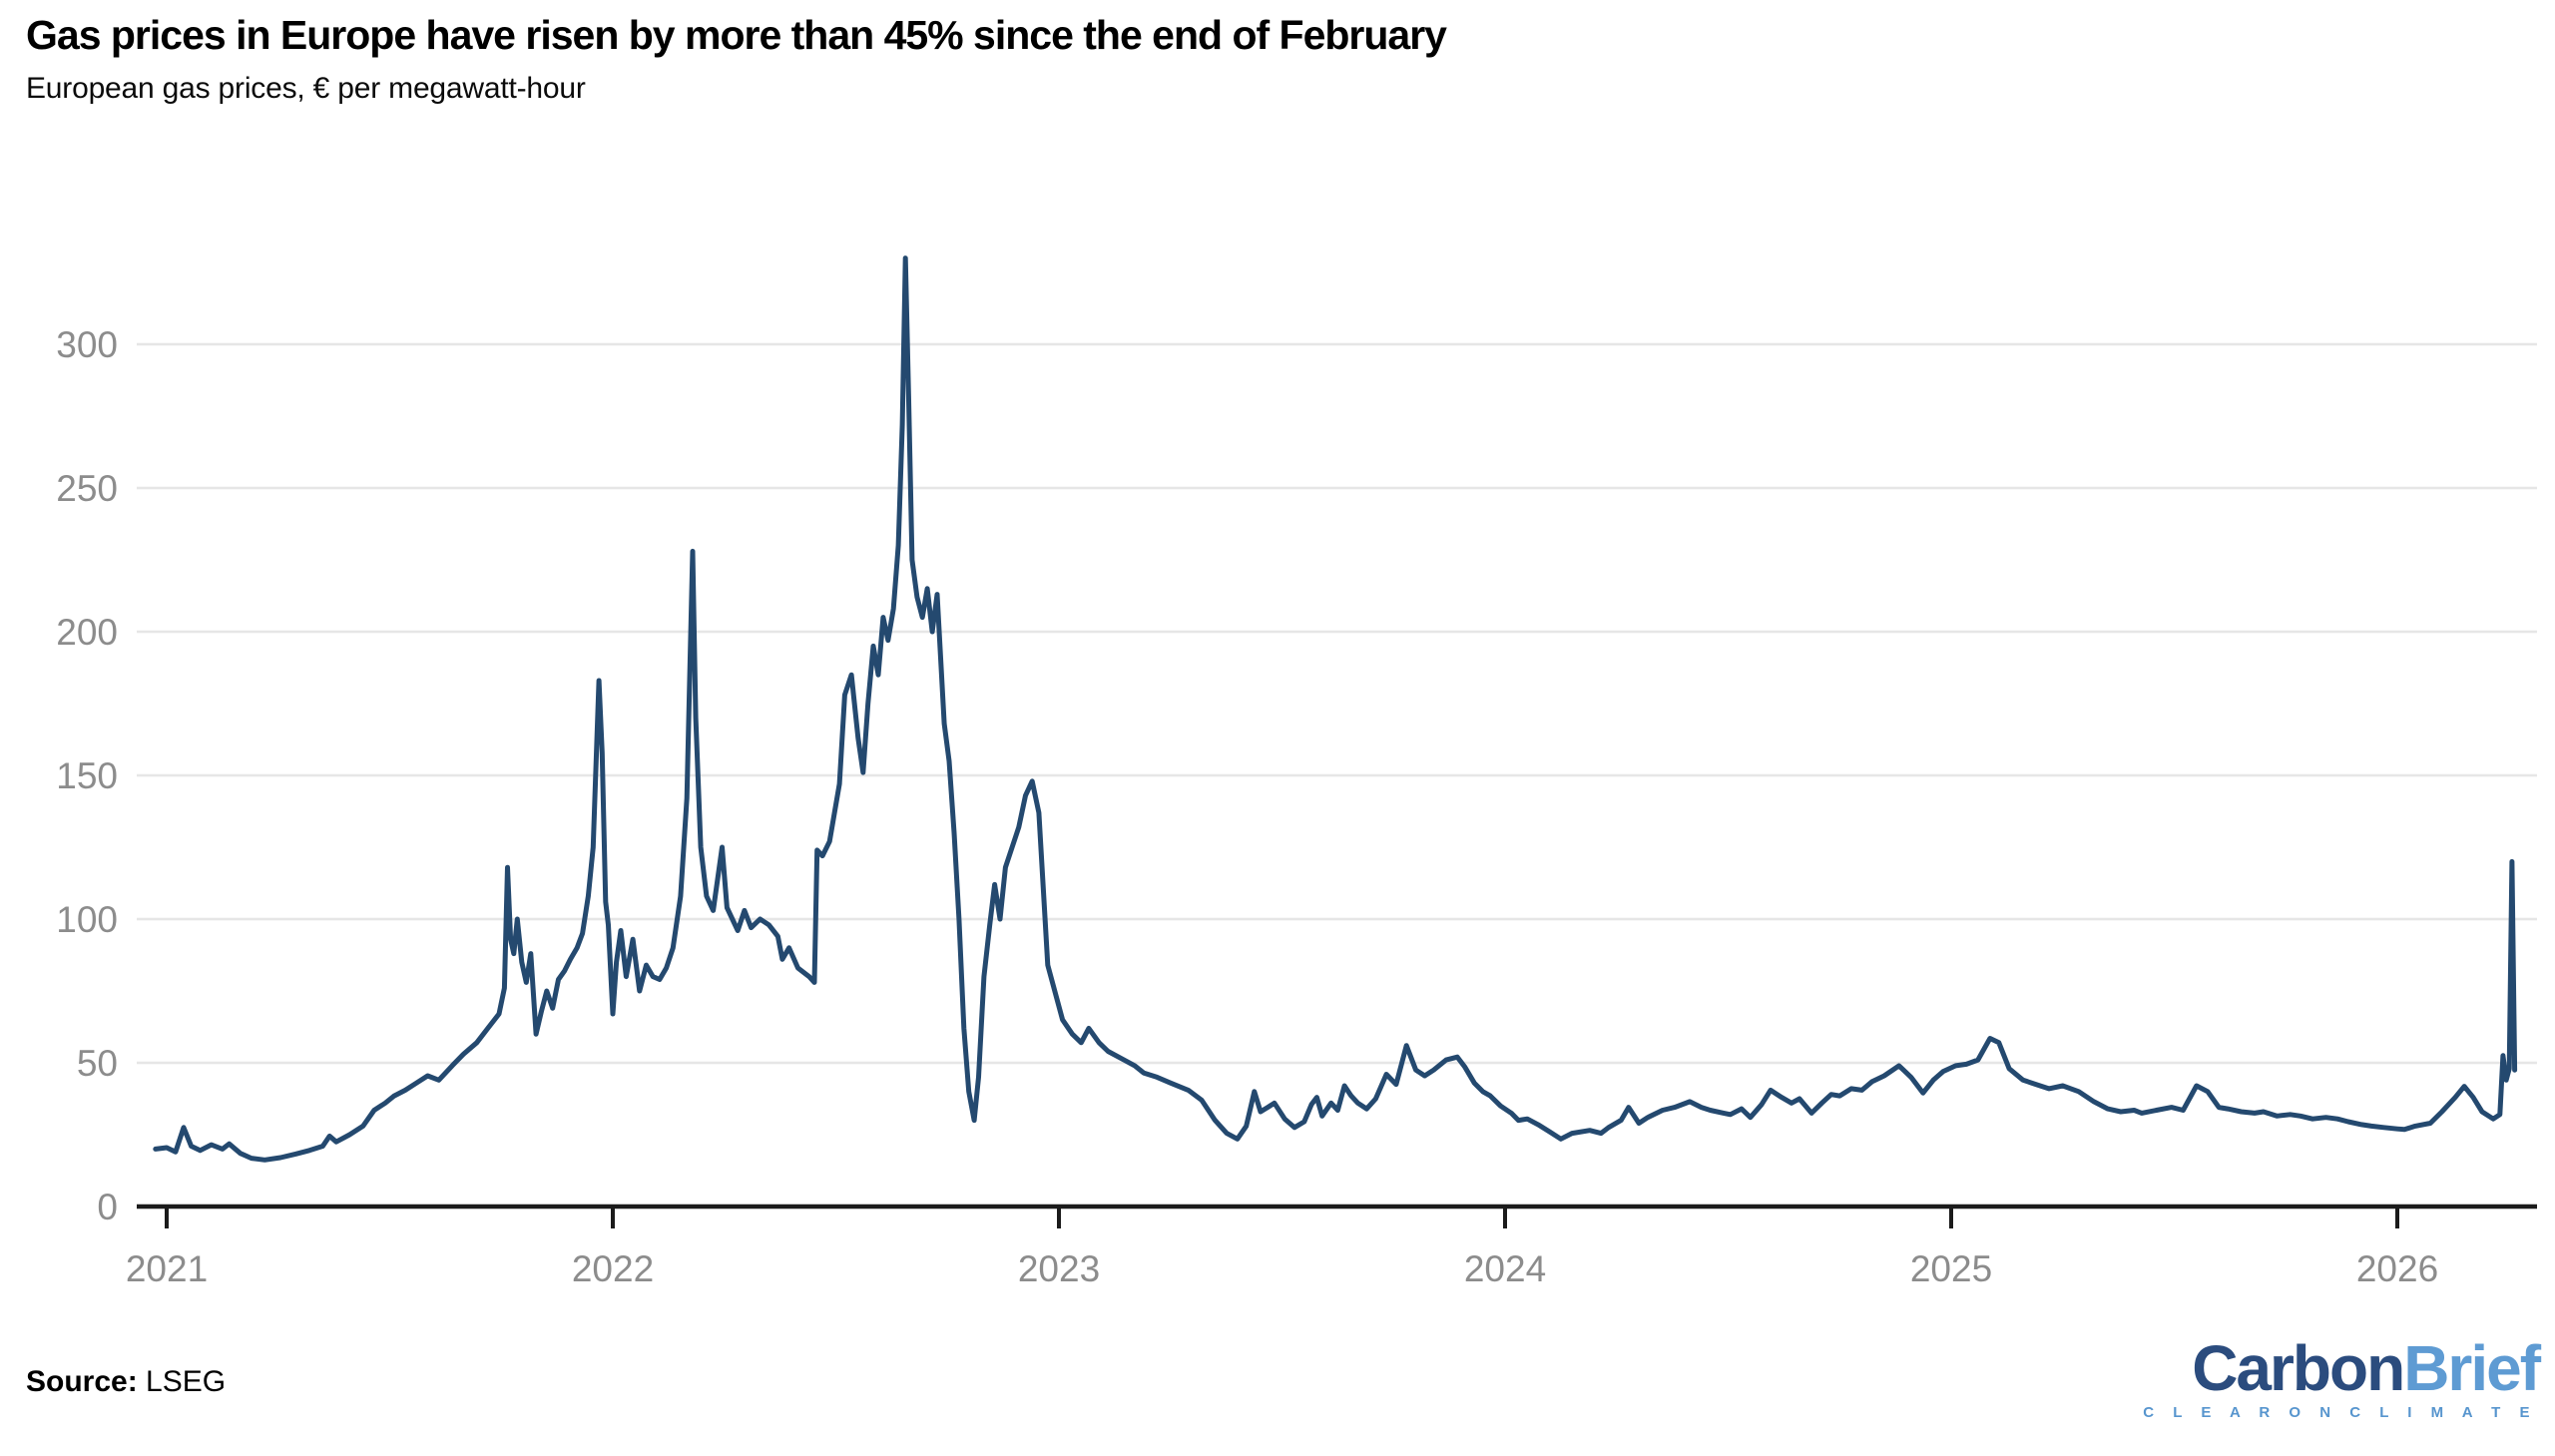 This screenshot has width=2555, height=1456. I want to click on svg-text: 50, so click(97, 1063).